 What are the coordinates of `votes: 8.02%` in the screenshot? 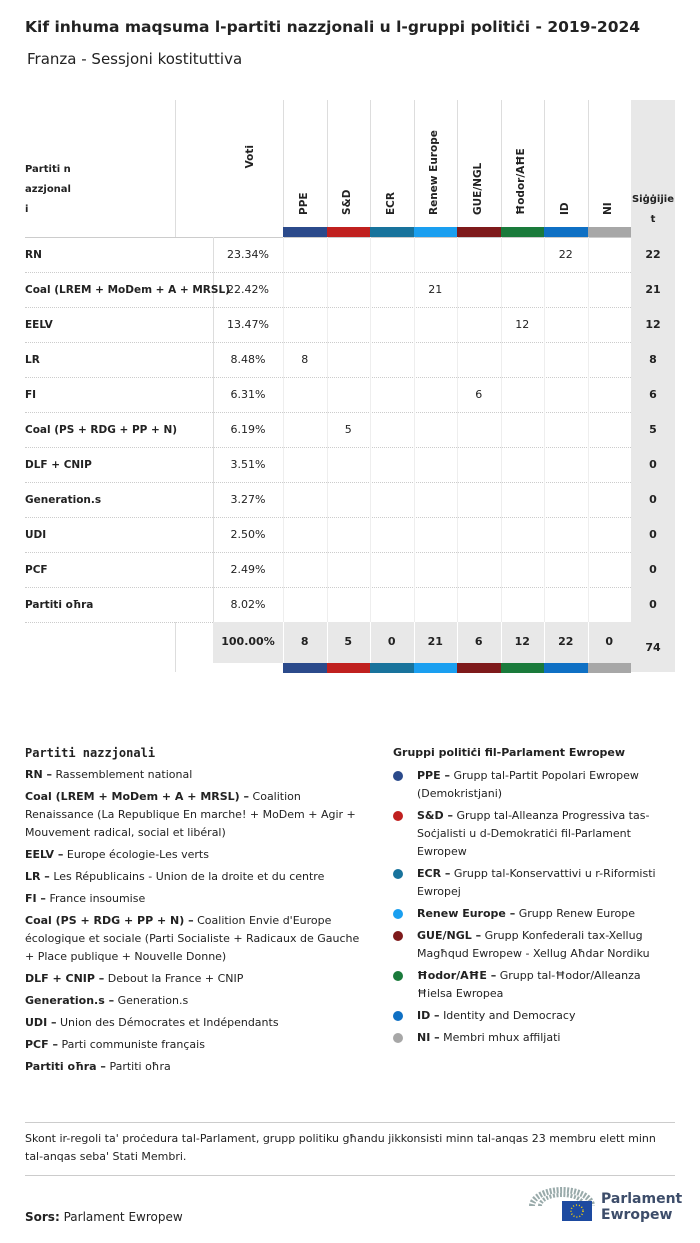 It's located at (248, 604).